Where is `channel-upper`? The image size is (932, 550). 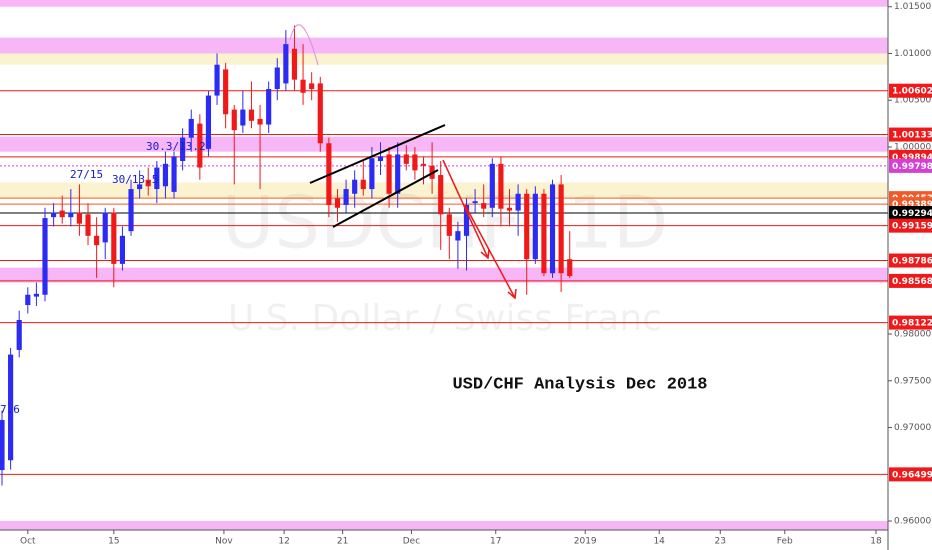
channel-upper is located at coordinates (377, 154).